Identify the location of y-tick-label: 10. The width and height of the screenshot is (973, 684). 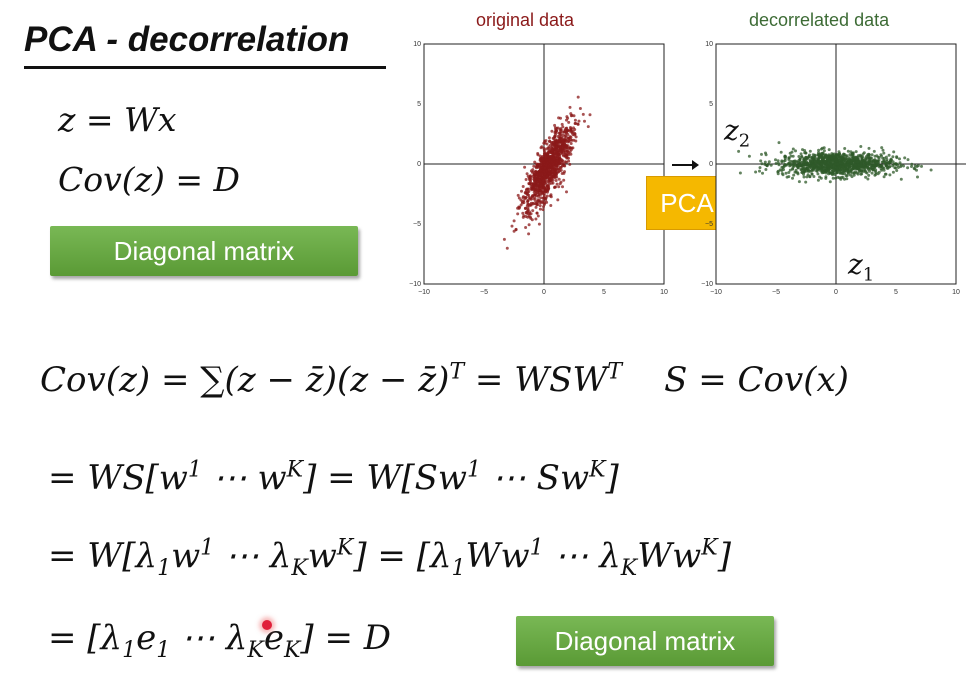
(417, 44).